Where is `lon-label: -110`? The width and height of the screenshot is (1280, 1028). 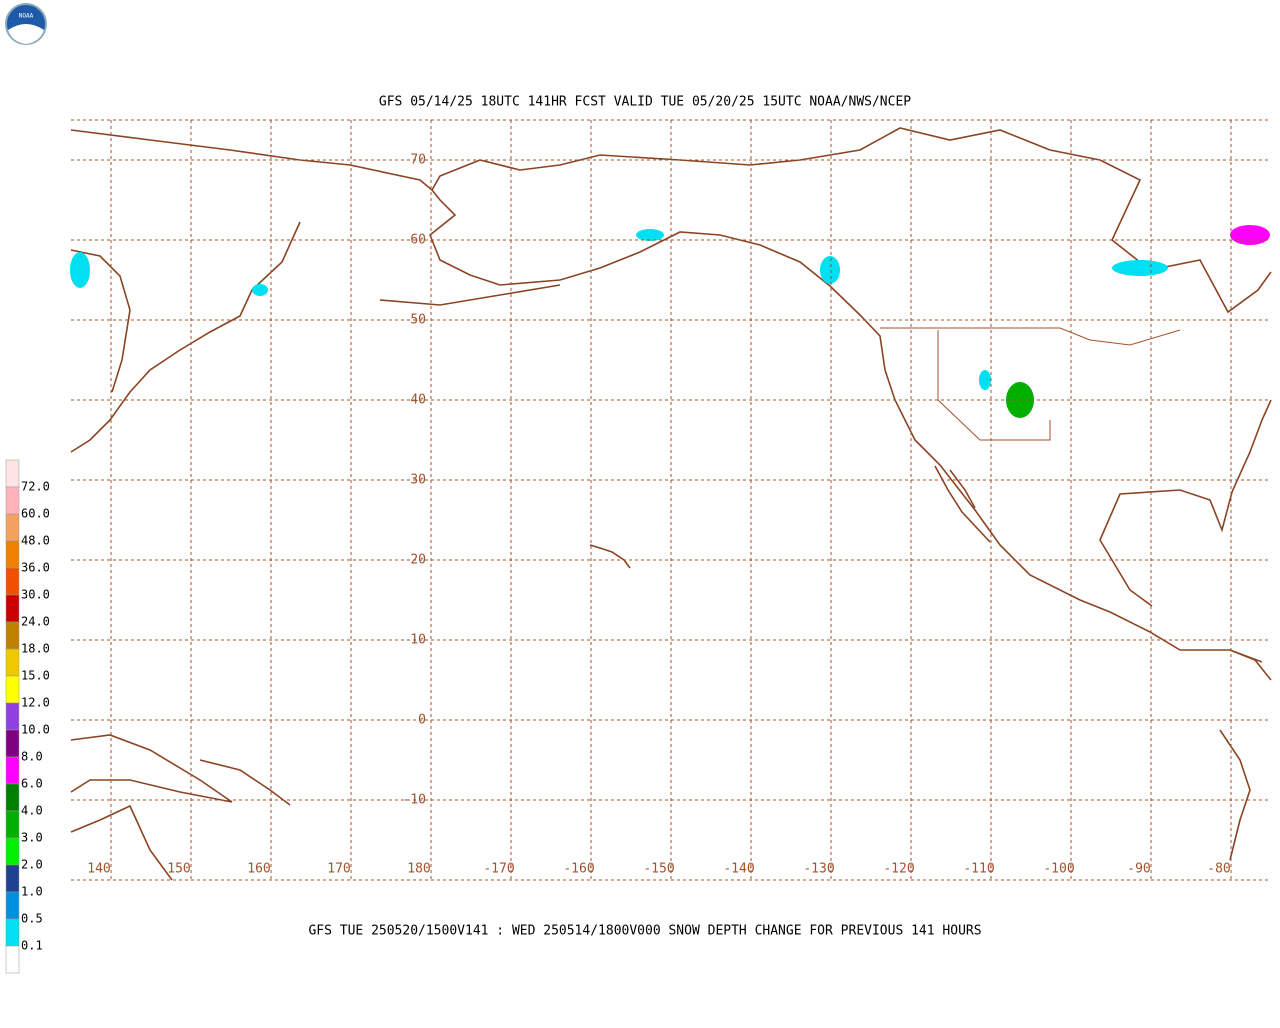
lon-label: -110 is located at coordinates (978, 869).